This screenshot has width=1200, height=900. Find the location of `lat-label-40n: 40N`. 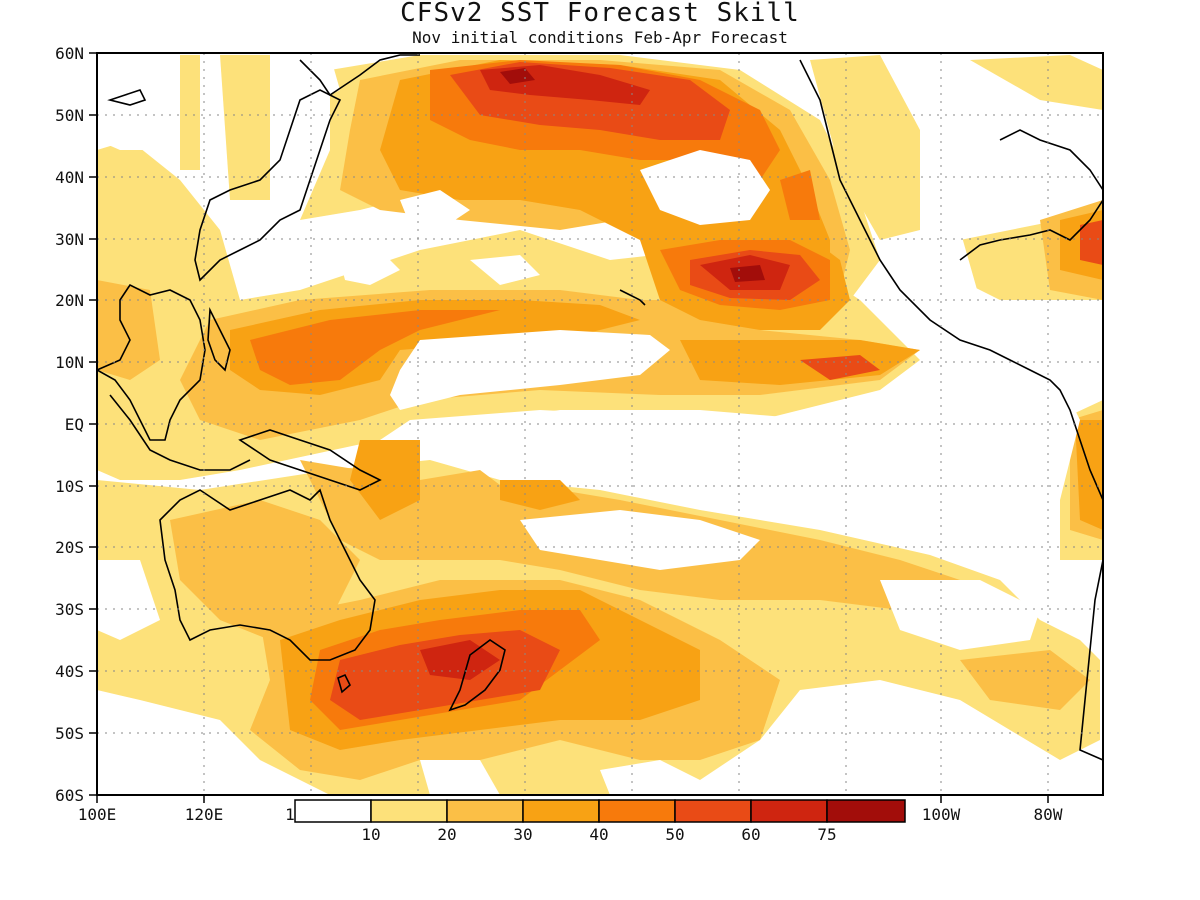

lat-label-40n: 40N is located at coordinates (69, 177).